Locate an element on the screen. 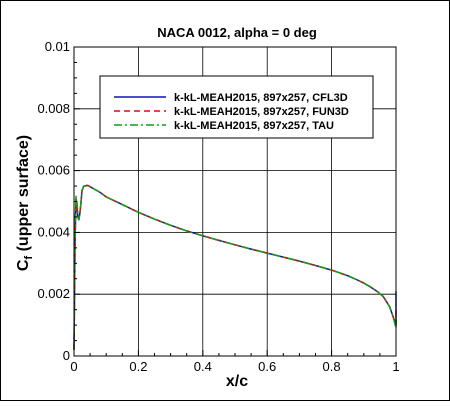 This screenshot has height=406, width=450. y-axis-label-subscript: f is located at coordinates (29, 258).